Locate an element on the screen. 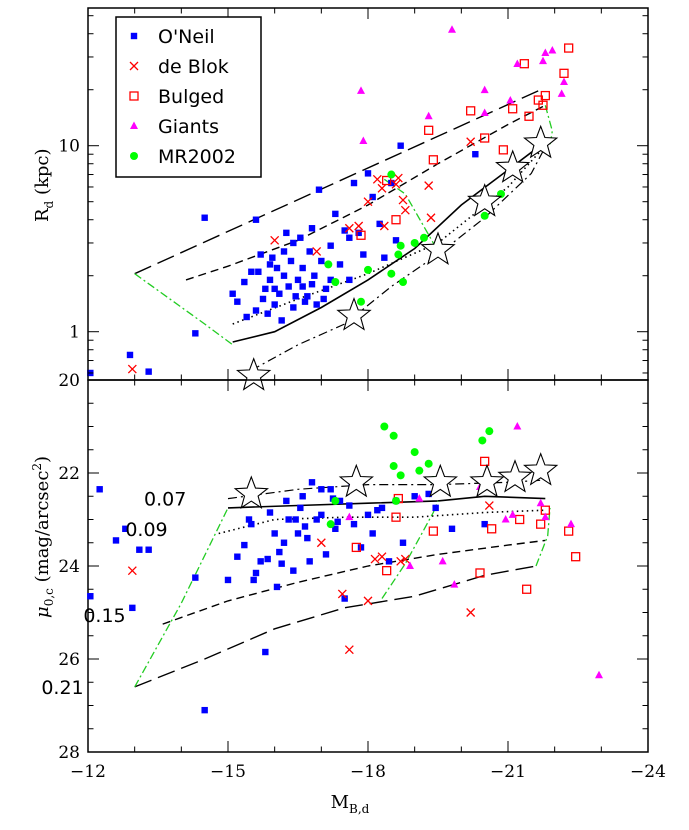 Image resolution: width=689 pixels, height=830 pixels. x-tick-labels: −12 −15 −18 −21 −24 is located at coordinates (368, 772).